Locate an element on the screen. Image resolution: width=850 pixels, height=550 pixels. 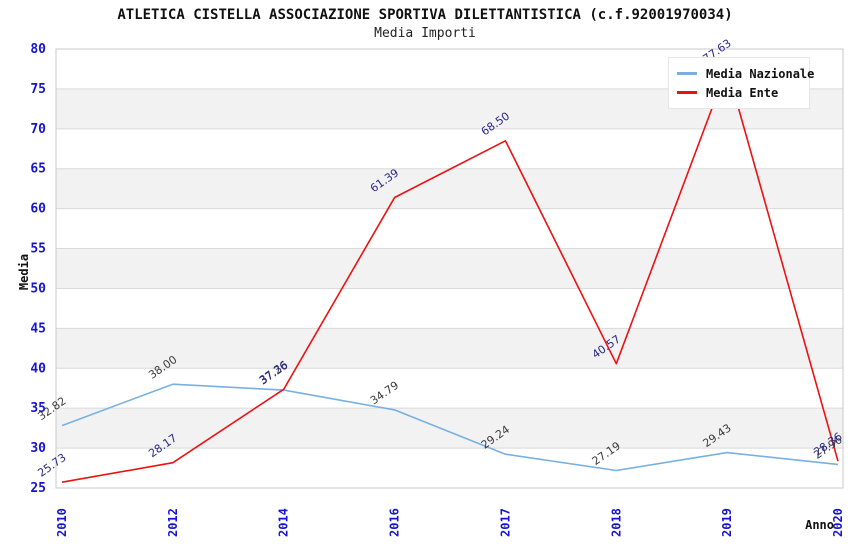
y-tick-label: 35 is located at coordinates (38, 408).